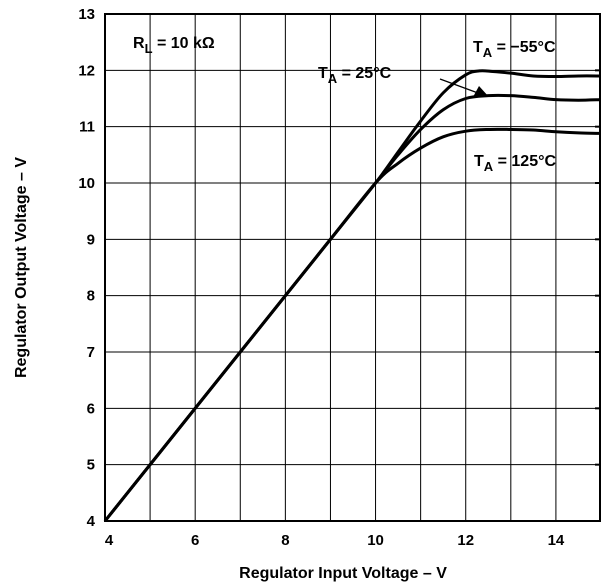 The height and width of the screenshot is (584, 601). I want to click on ann-tm55-sub: A, so click(488, 52).